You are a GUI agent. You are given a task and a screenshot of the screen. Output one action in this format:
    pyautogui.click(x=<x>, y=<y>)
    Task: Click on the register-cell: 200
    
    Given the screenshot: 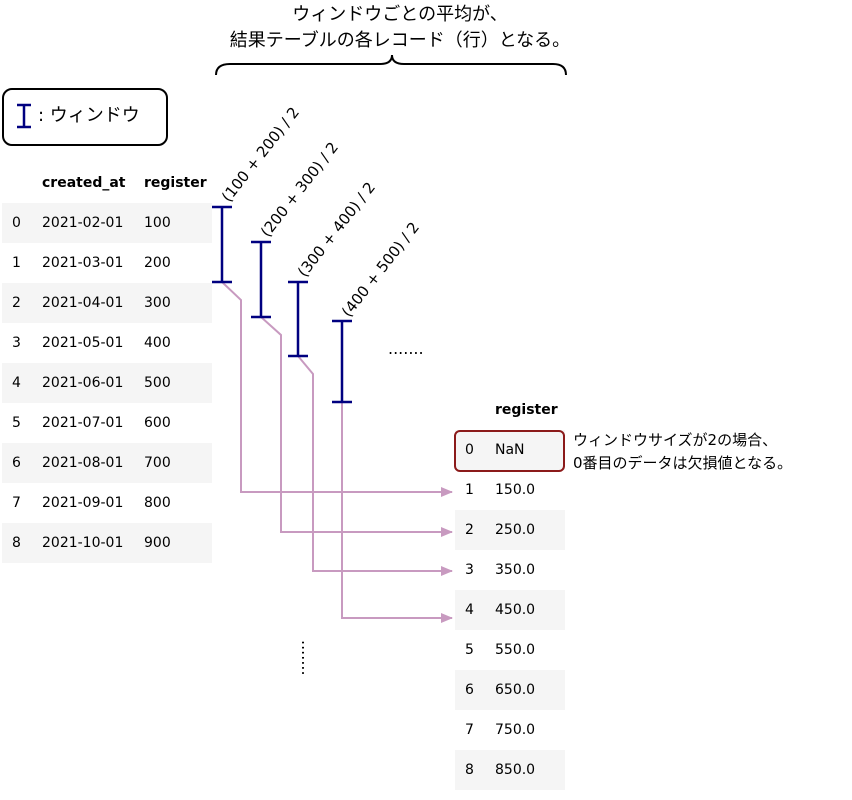 What is the action you would take?
    pyautogui.click(x=157, y=263)
    